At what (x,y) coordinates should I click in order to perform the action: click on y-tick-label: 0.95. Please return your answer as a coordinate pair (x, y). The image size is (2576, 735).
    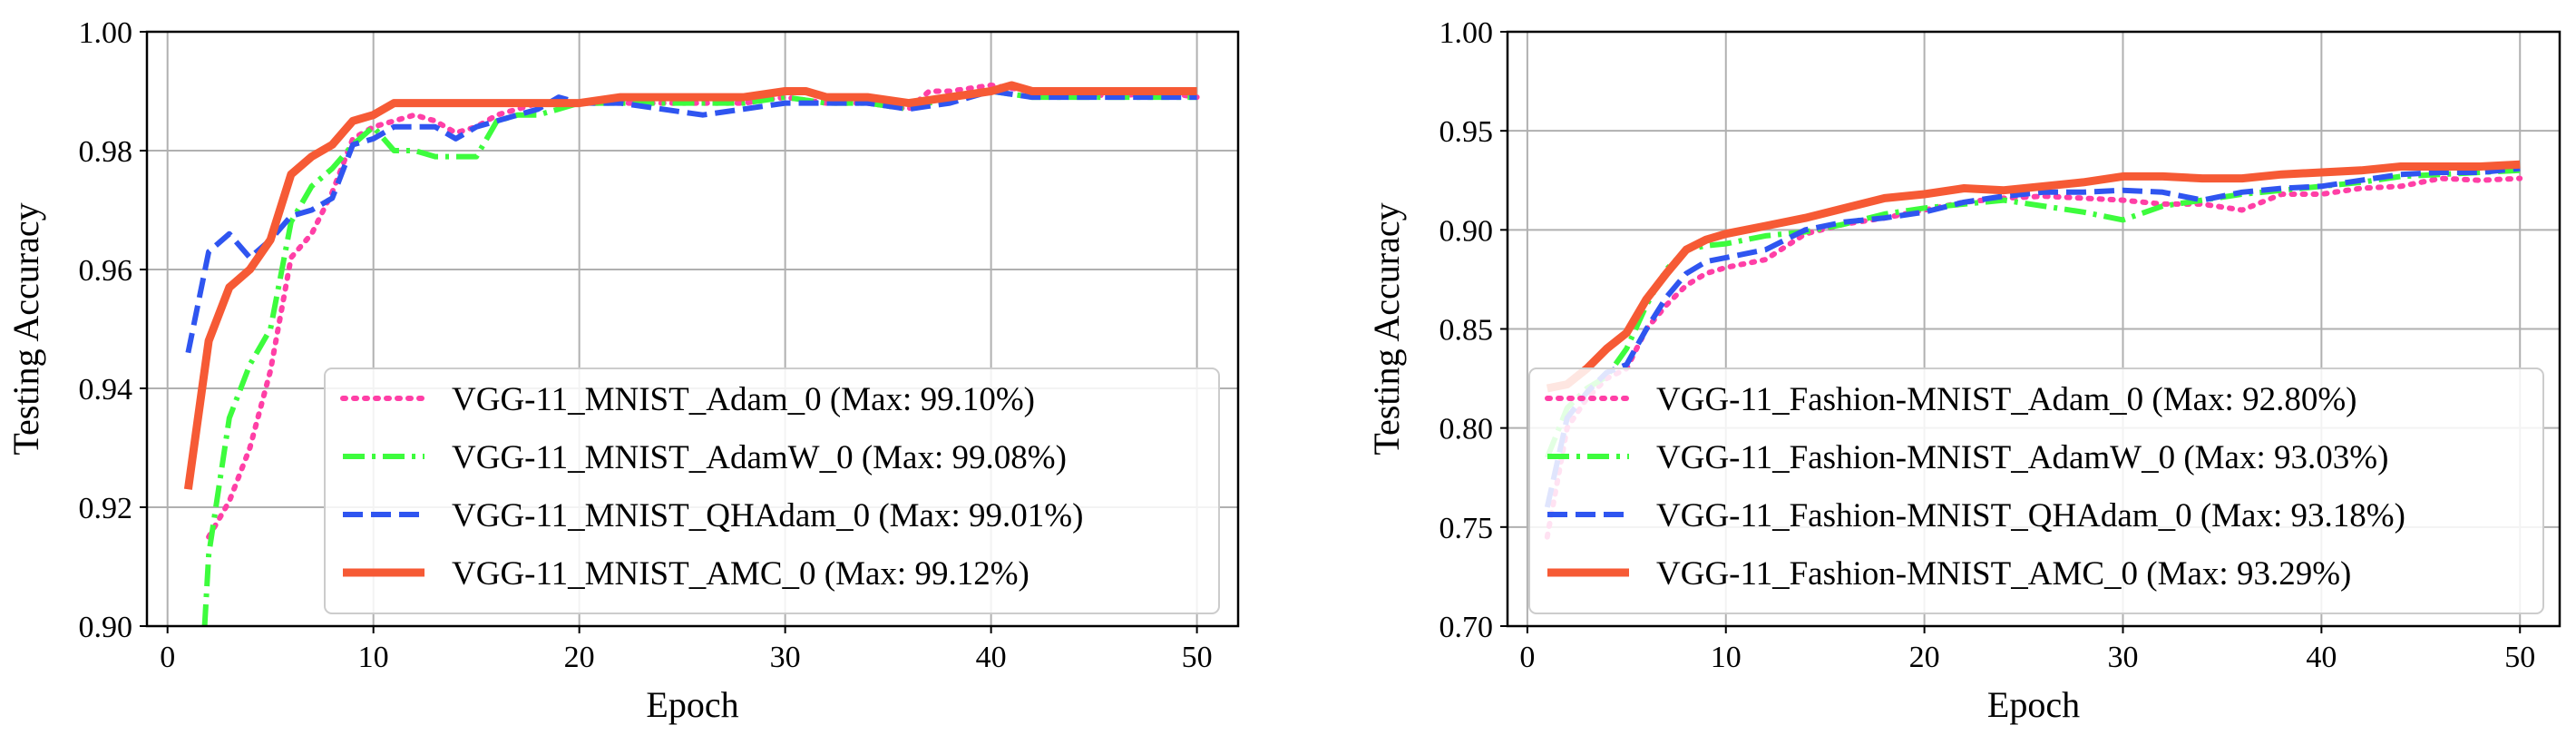
    Looking at the image, I should click on (1466, 132).